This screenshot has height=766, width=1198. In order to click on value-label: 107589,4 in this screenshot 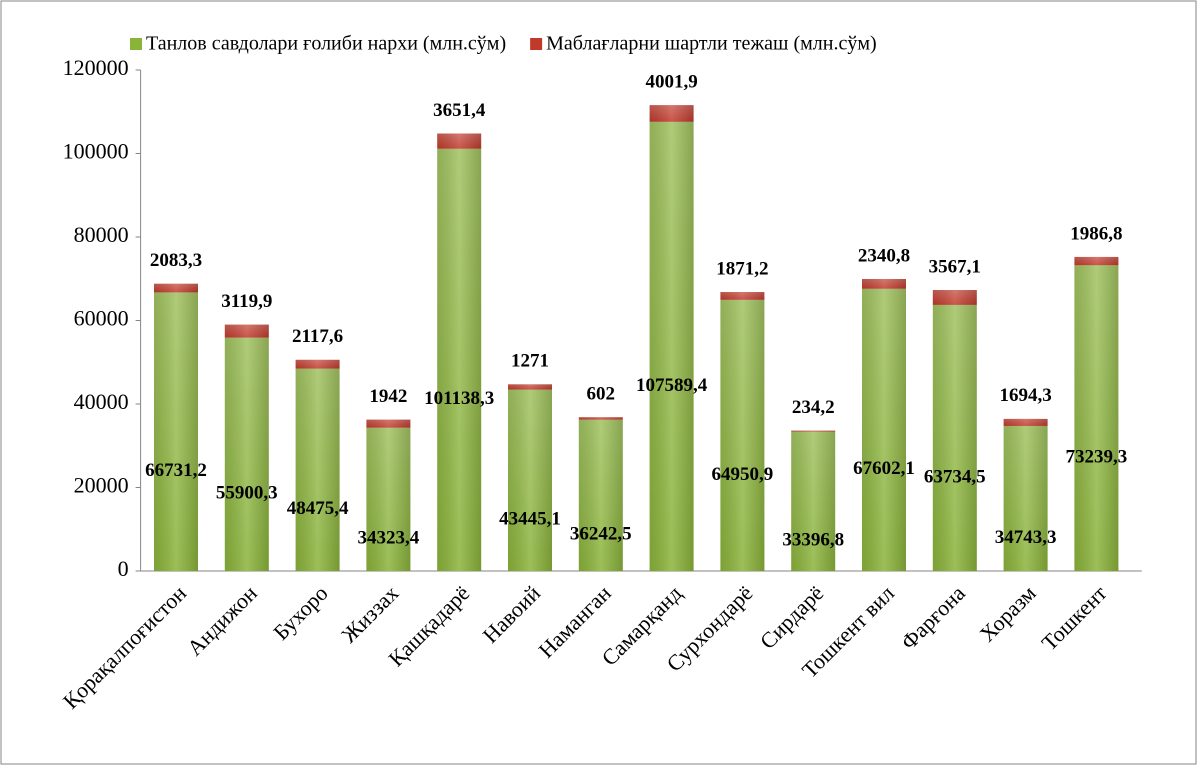, I will do `click(672, 385)`.